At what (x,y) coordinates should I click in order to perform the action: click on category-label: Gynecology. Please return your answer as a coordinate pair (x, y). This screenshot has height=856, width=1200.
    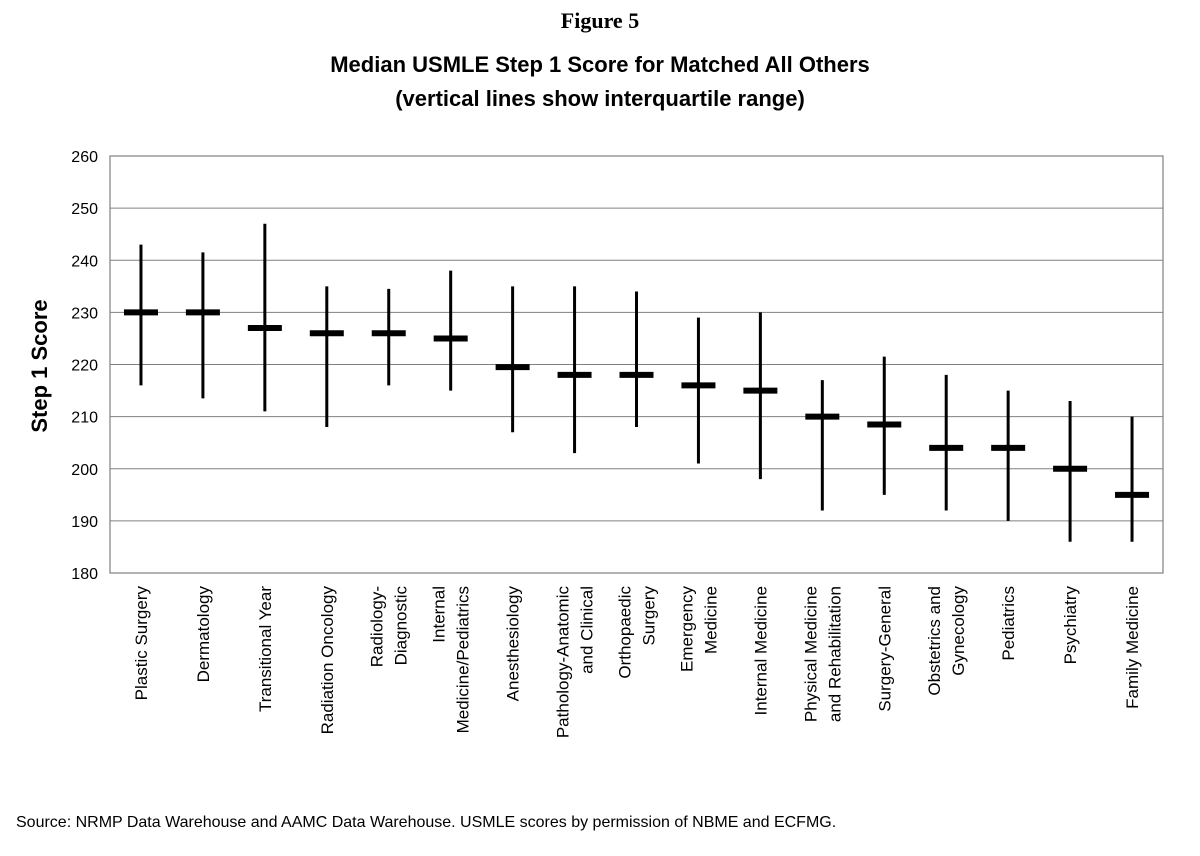
    Looking at the image, I should click on (958, 631).